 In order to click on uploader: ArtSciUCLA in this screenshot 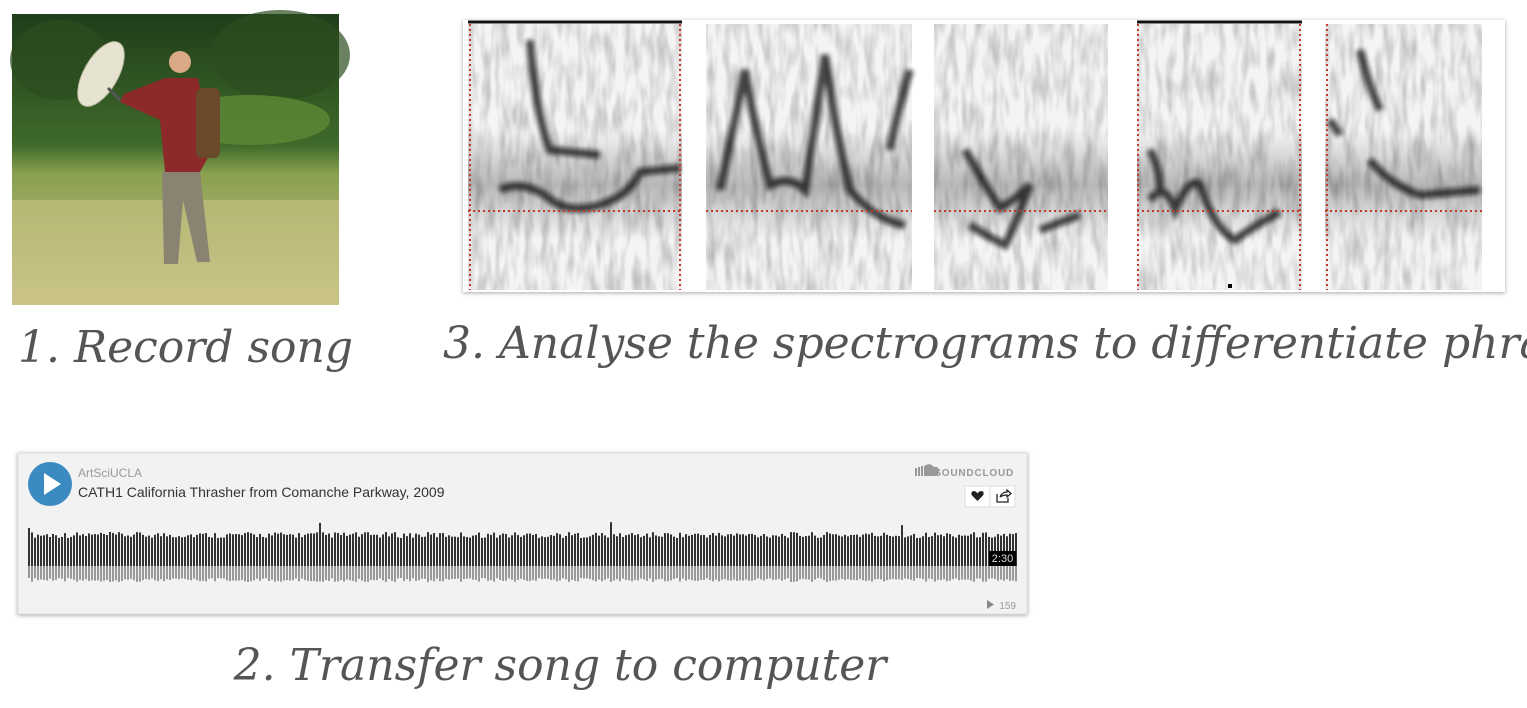, I will do `click(110, 473)`.